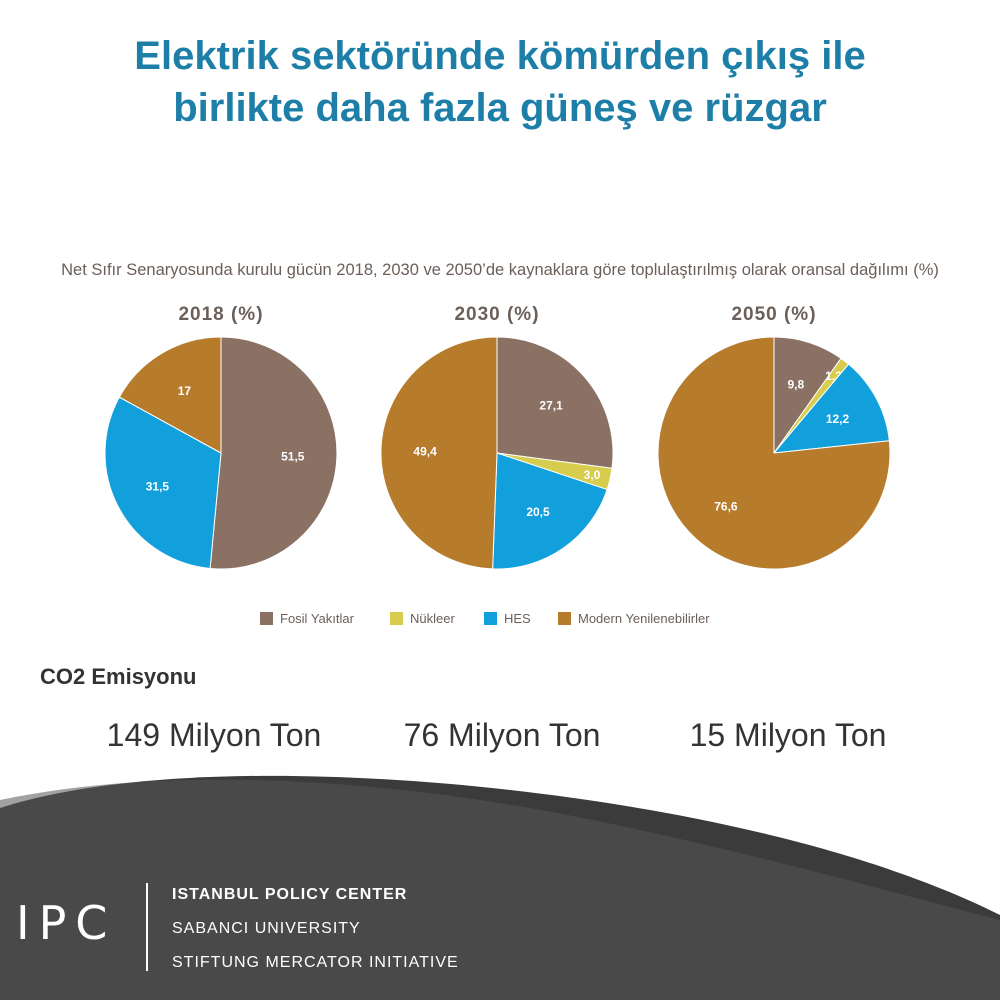 The image size is (1000, 1000). I want to click on co2-heading: CO2 Emisyonu, so click(118, 676).